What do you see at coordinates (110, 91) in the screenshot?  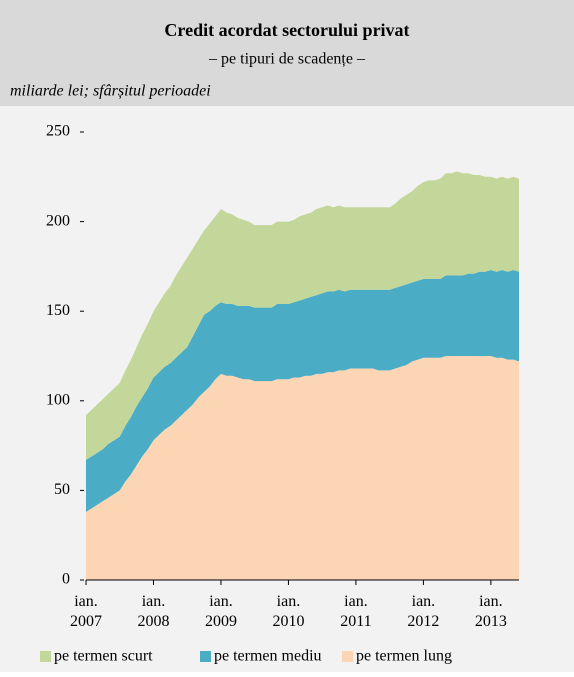 I see `unit-note: miliarde lei; sfârșitul perioadei` at bounding box center [110, 91].